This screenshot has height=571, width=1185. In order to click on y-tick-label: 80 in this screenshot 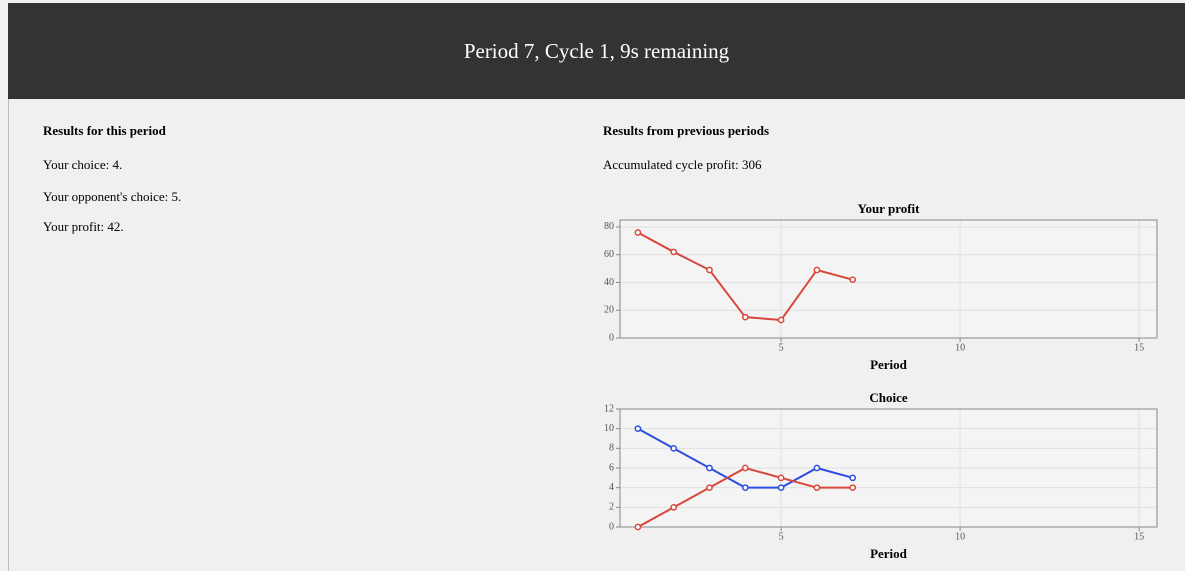, I will do `click(609, 226)`.